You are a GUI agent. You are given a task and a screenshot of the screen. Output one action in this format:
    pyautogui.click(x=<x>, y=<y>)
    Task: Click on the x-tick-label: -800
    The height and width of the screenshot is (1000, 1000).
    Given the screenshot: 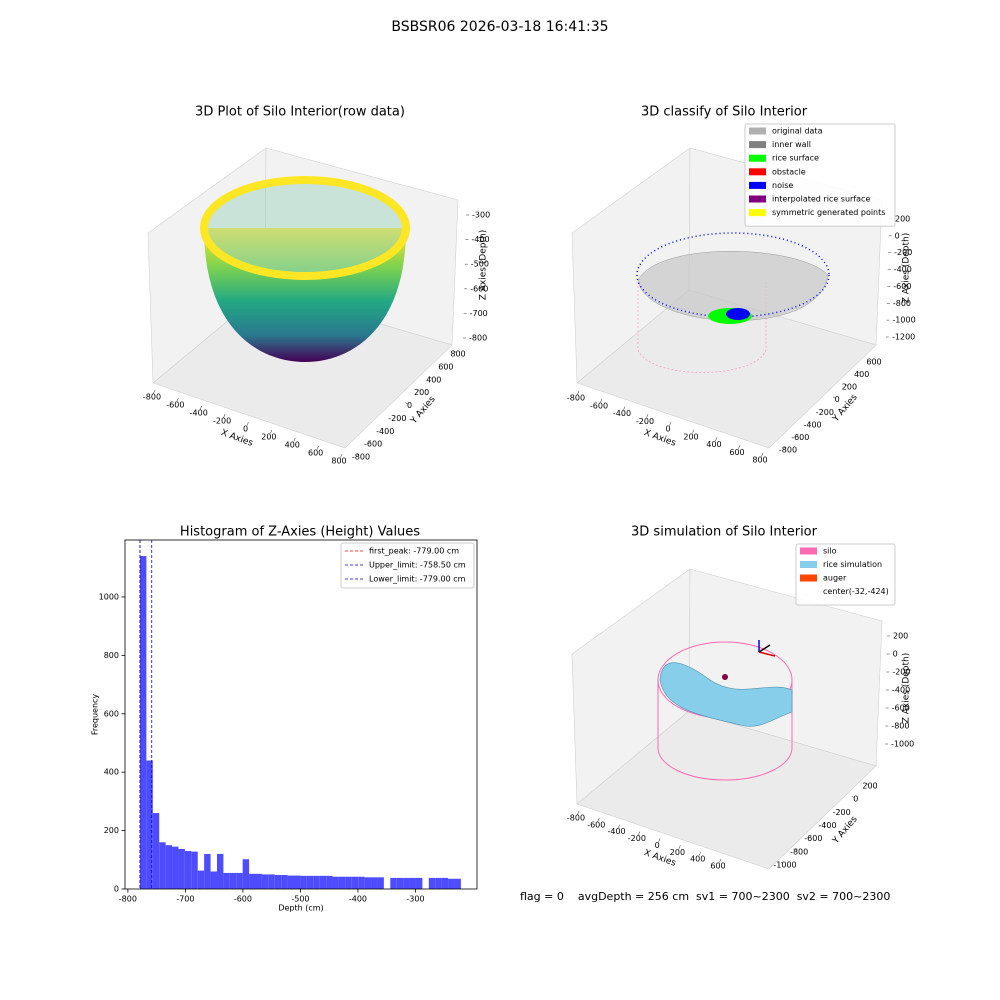 What is the action you would take?
    pyautogui.click(x=576, y=398)
    